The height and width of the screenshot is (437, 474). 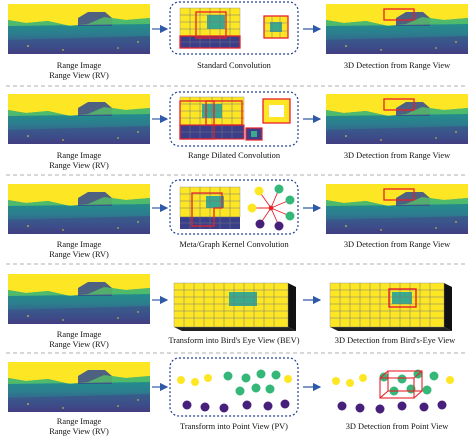 I want to click on row-5-method-box, so click(x=234, y=387).